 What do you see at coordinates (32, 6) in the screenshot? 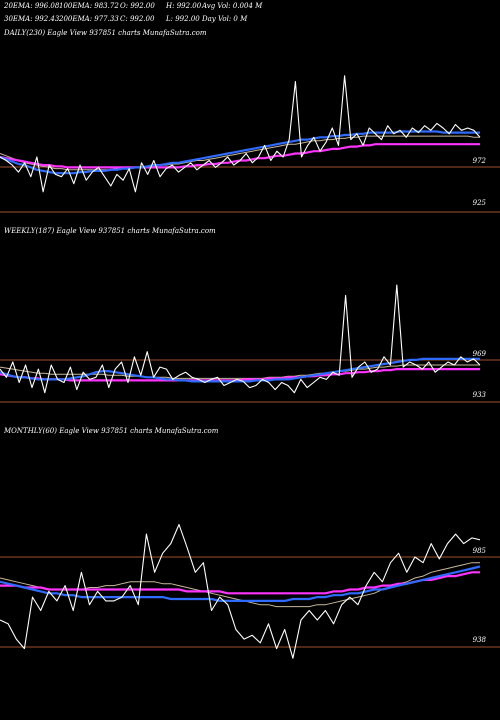
I see `ema20-readout: 20EMA: 996.08` at bounding box center [32, 6].